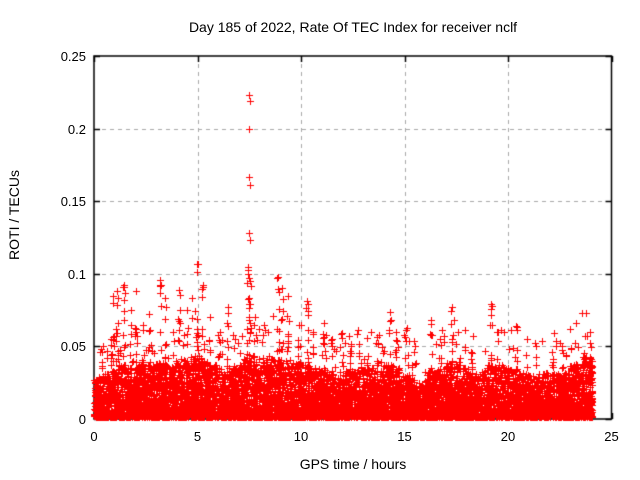 This screenshot has width=640, height=480. I want to click on x-tick-label: 15, so click(404, 436).